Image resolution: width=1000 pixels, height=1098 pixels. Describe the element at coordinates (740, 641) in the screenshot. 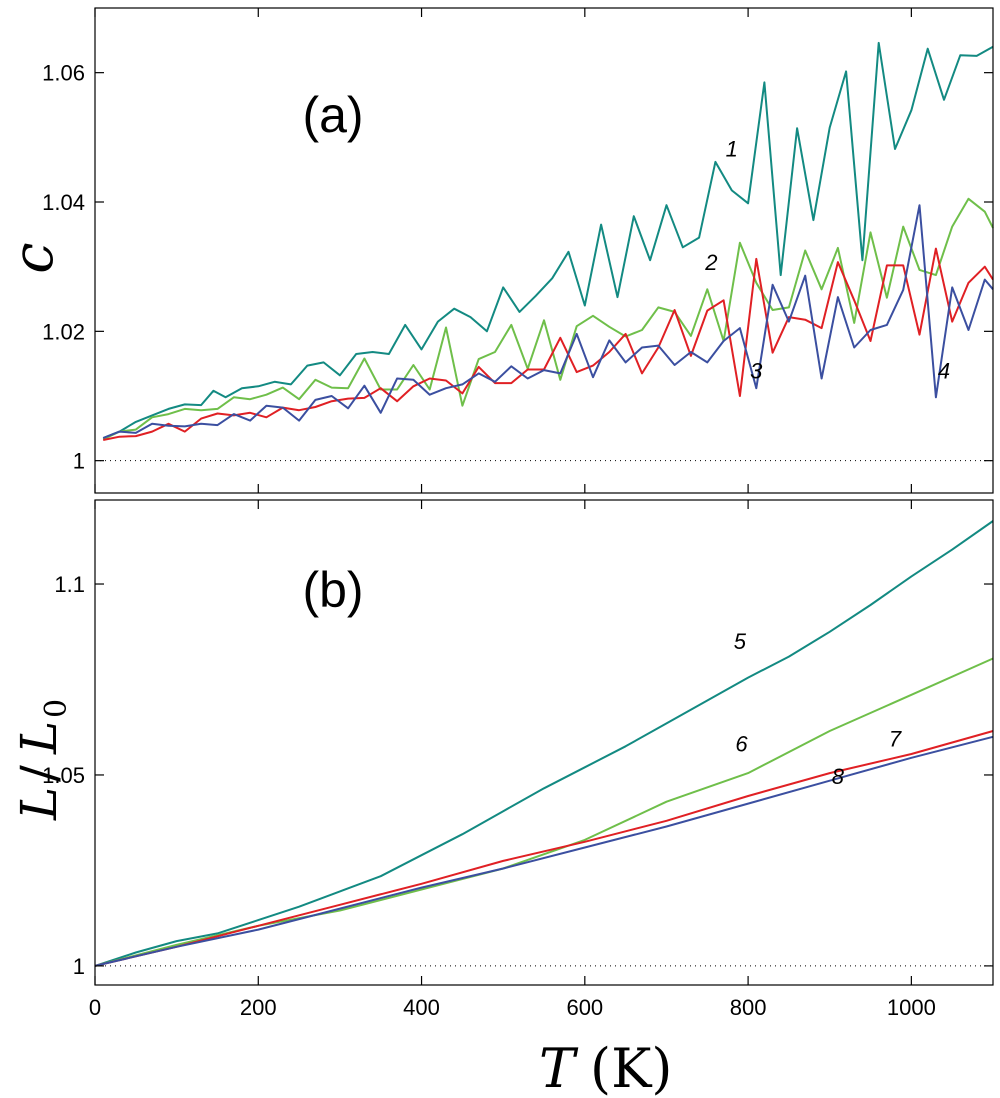

I see `curve-label-5: 5` at that location.